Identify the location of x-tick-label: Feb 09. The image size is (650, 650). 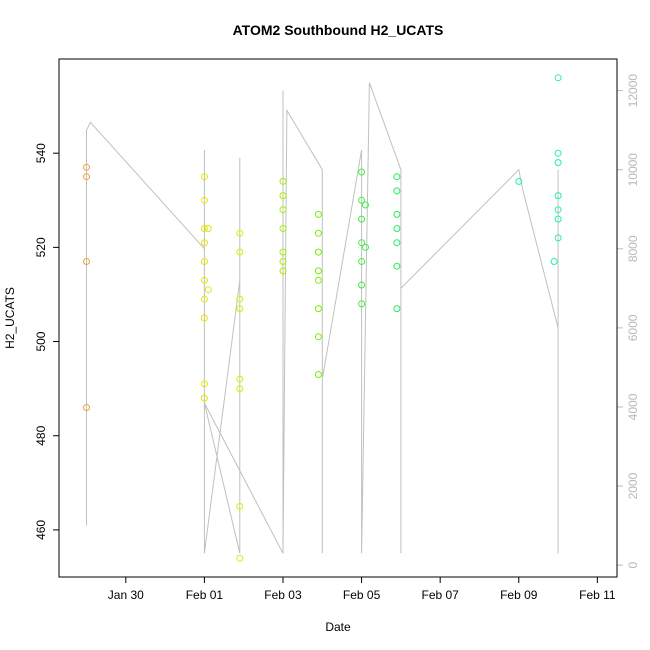
(519, 595).